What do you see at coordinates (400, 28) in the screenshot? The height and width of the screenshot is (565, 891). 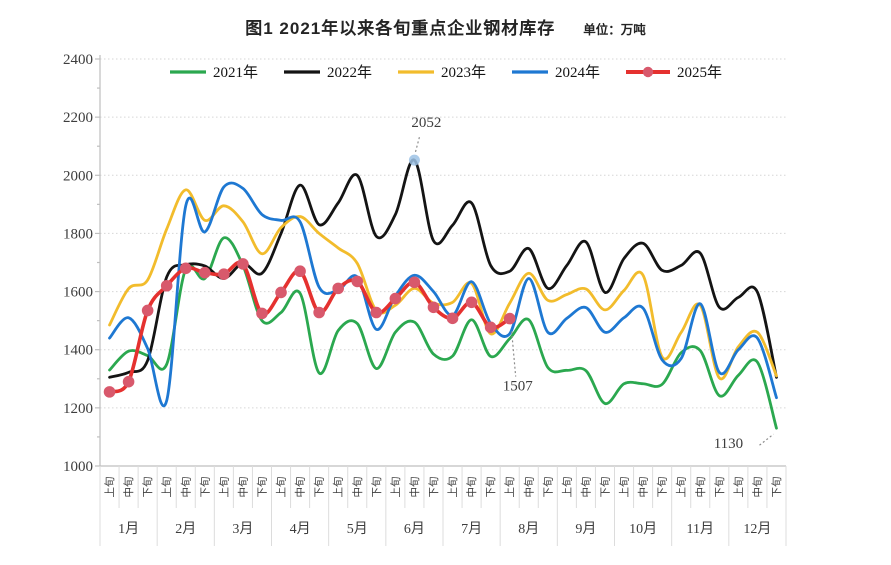 I see `chart-title: 图1 2021年以来各旬重点企业钢材库存` at bounding box center [400, 28].